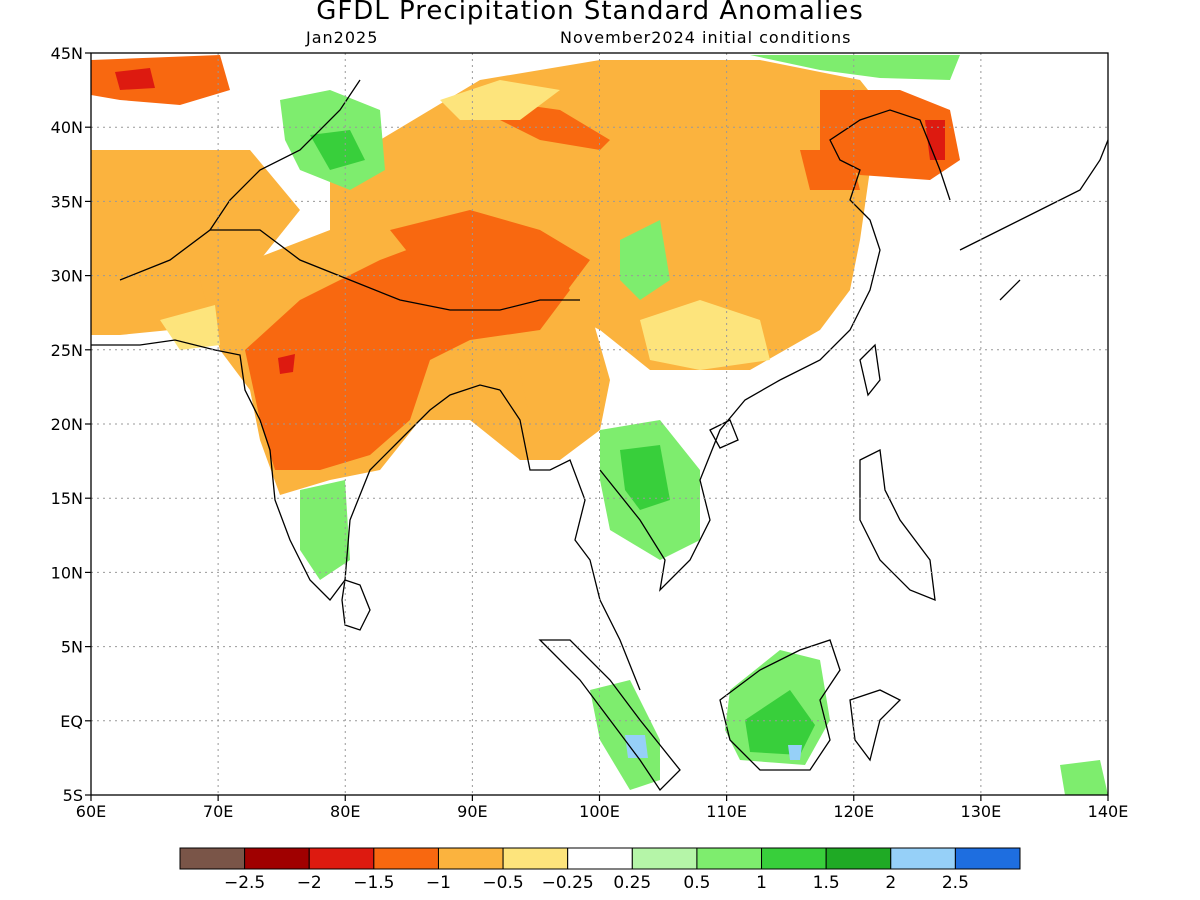 This screenshot has height=900, width=1200. What do you see at coordinates (67, 53) in the screenshot?
I see `y-tick-label: 45N` at bounding box center [67, 53].